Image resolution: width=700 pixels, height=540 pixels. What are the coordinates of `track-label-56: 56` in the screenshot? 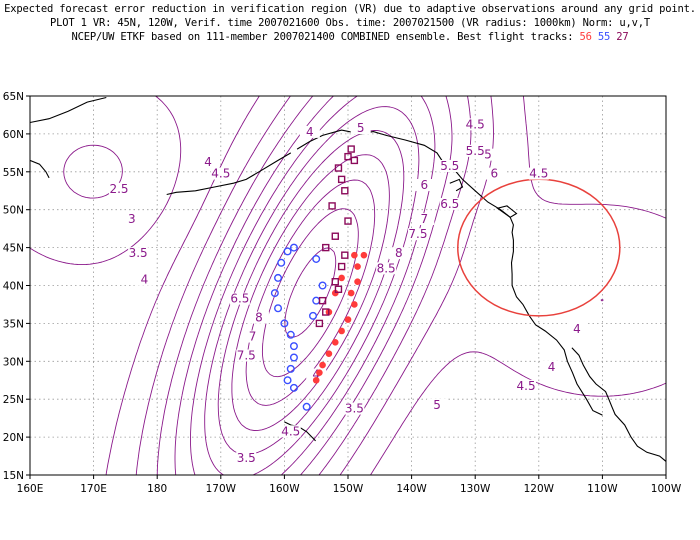 It's located at (585, 37).